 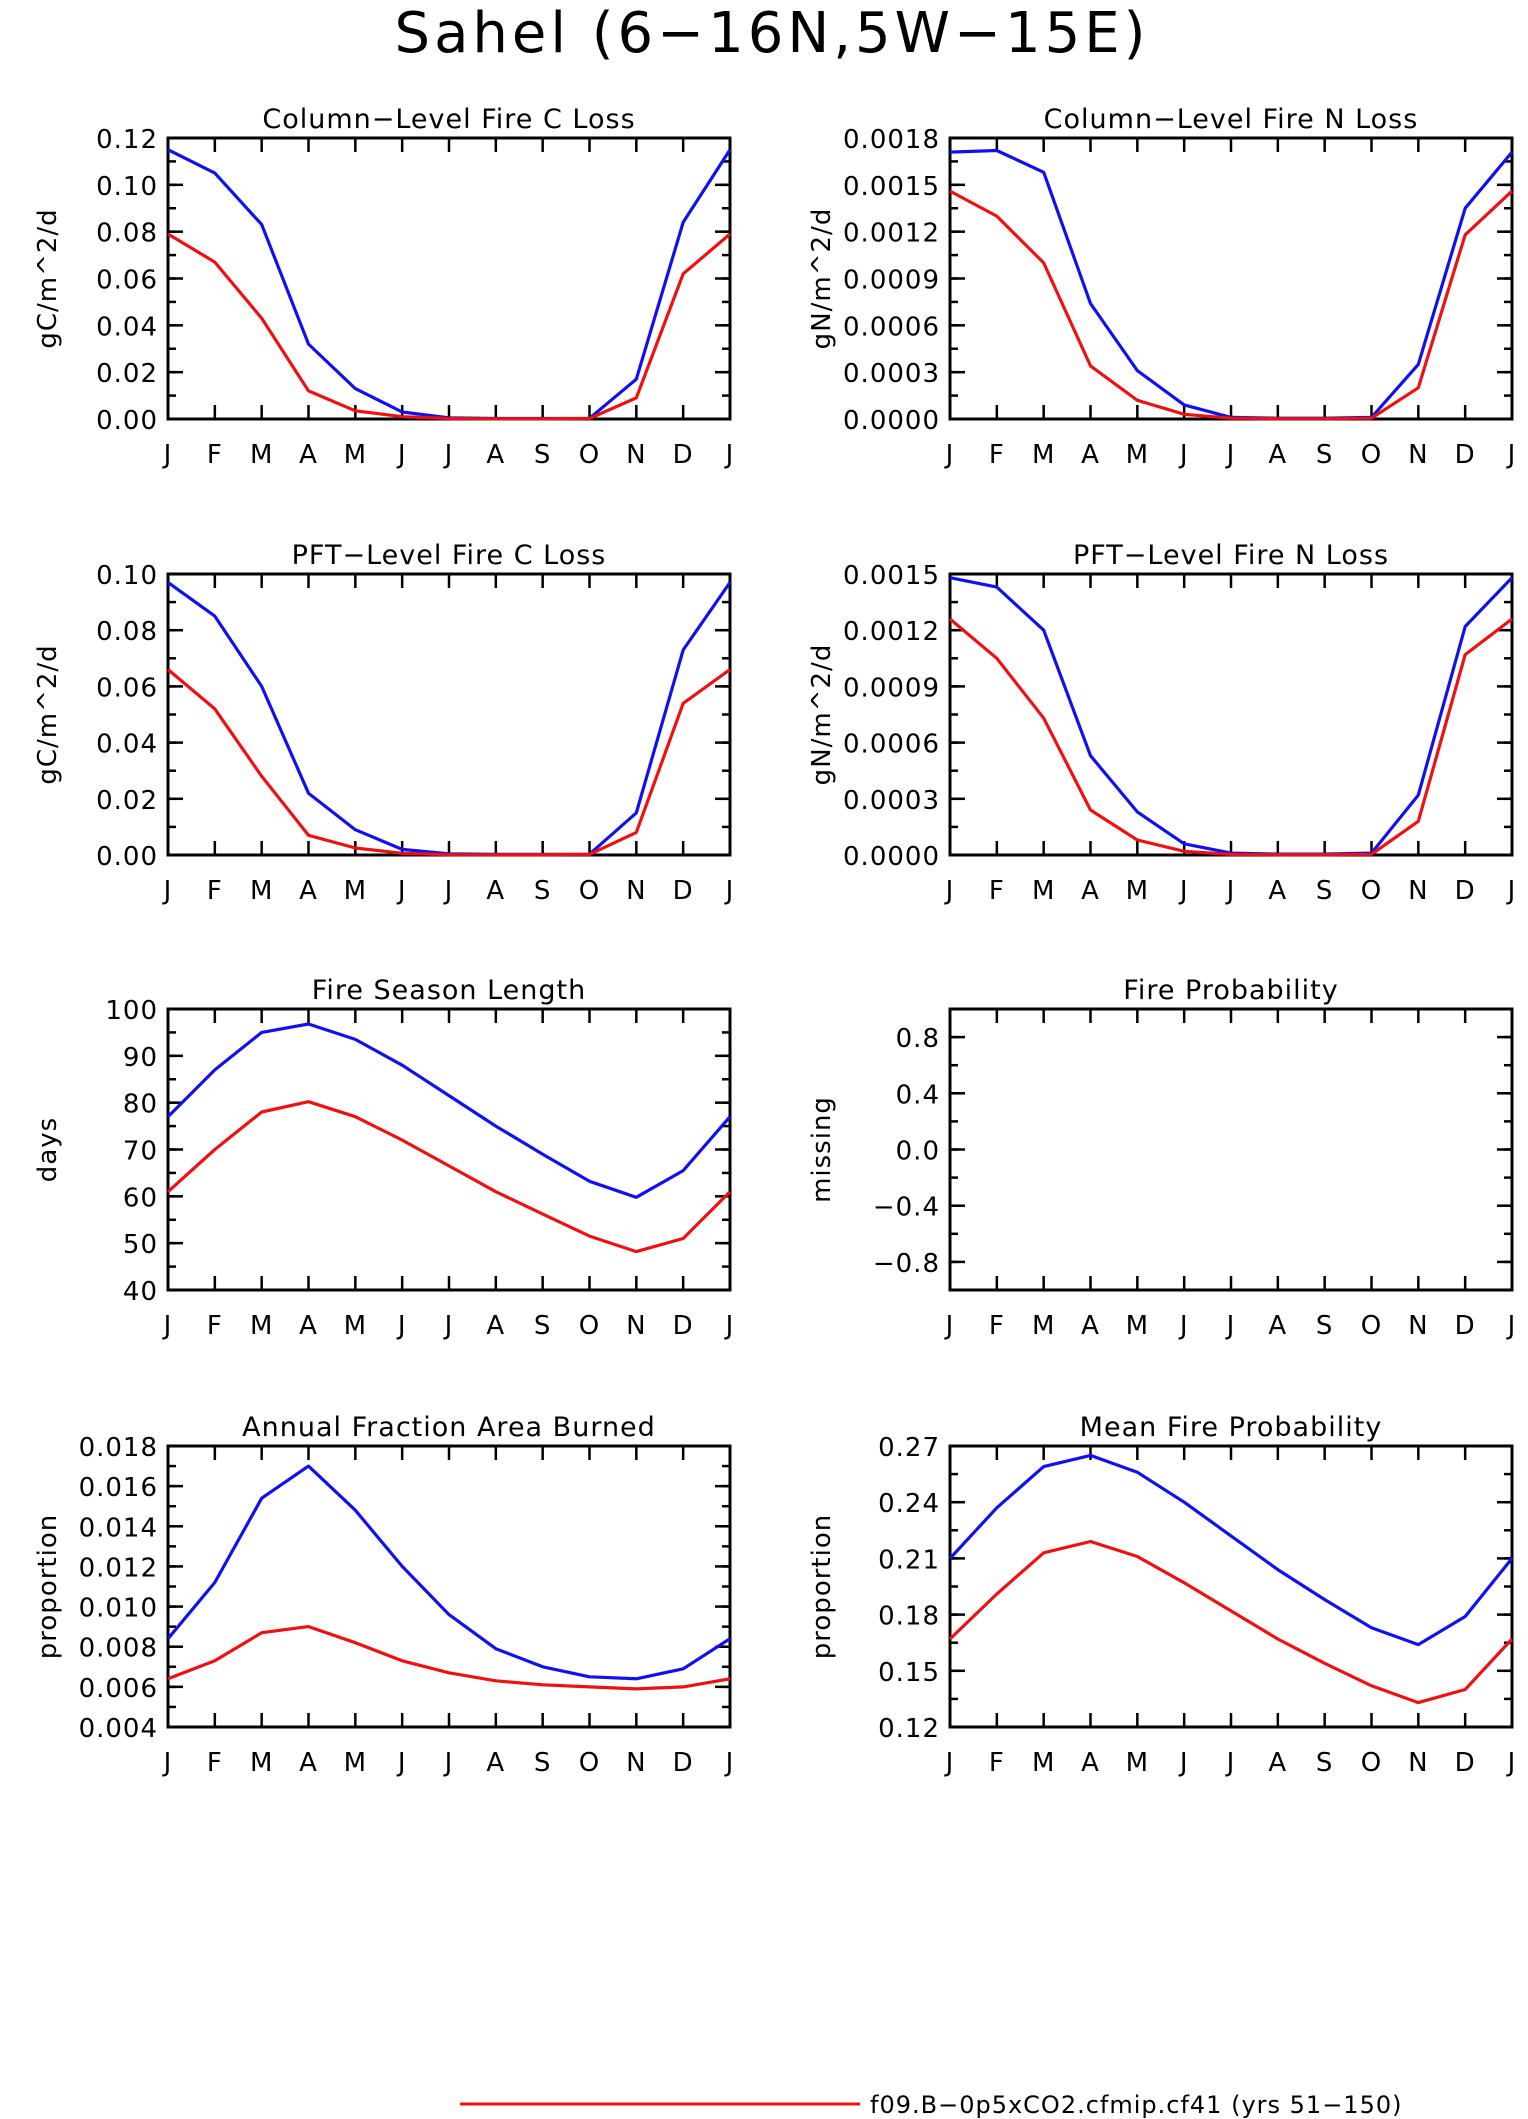 I want to click on chart-7-ytick-label: 0.012, so click(x=118, y=1568).